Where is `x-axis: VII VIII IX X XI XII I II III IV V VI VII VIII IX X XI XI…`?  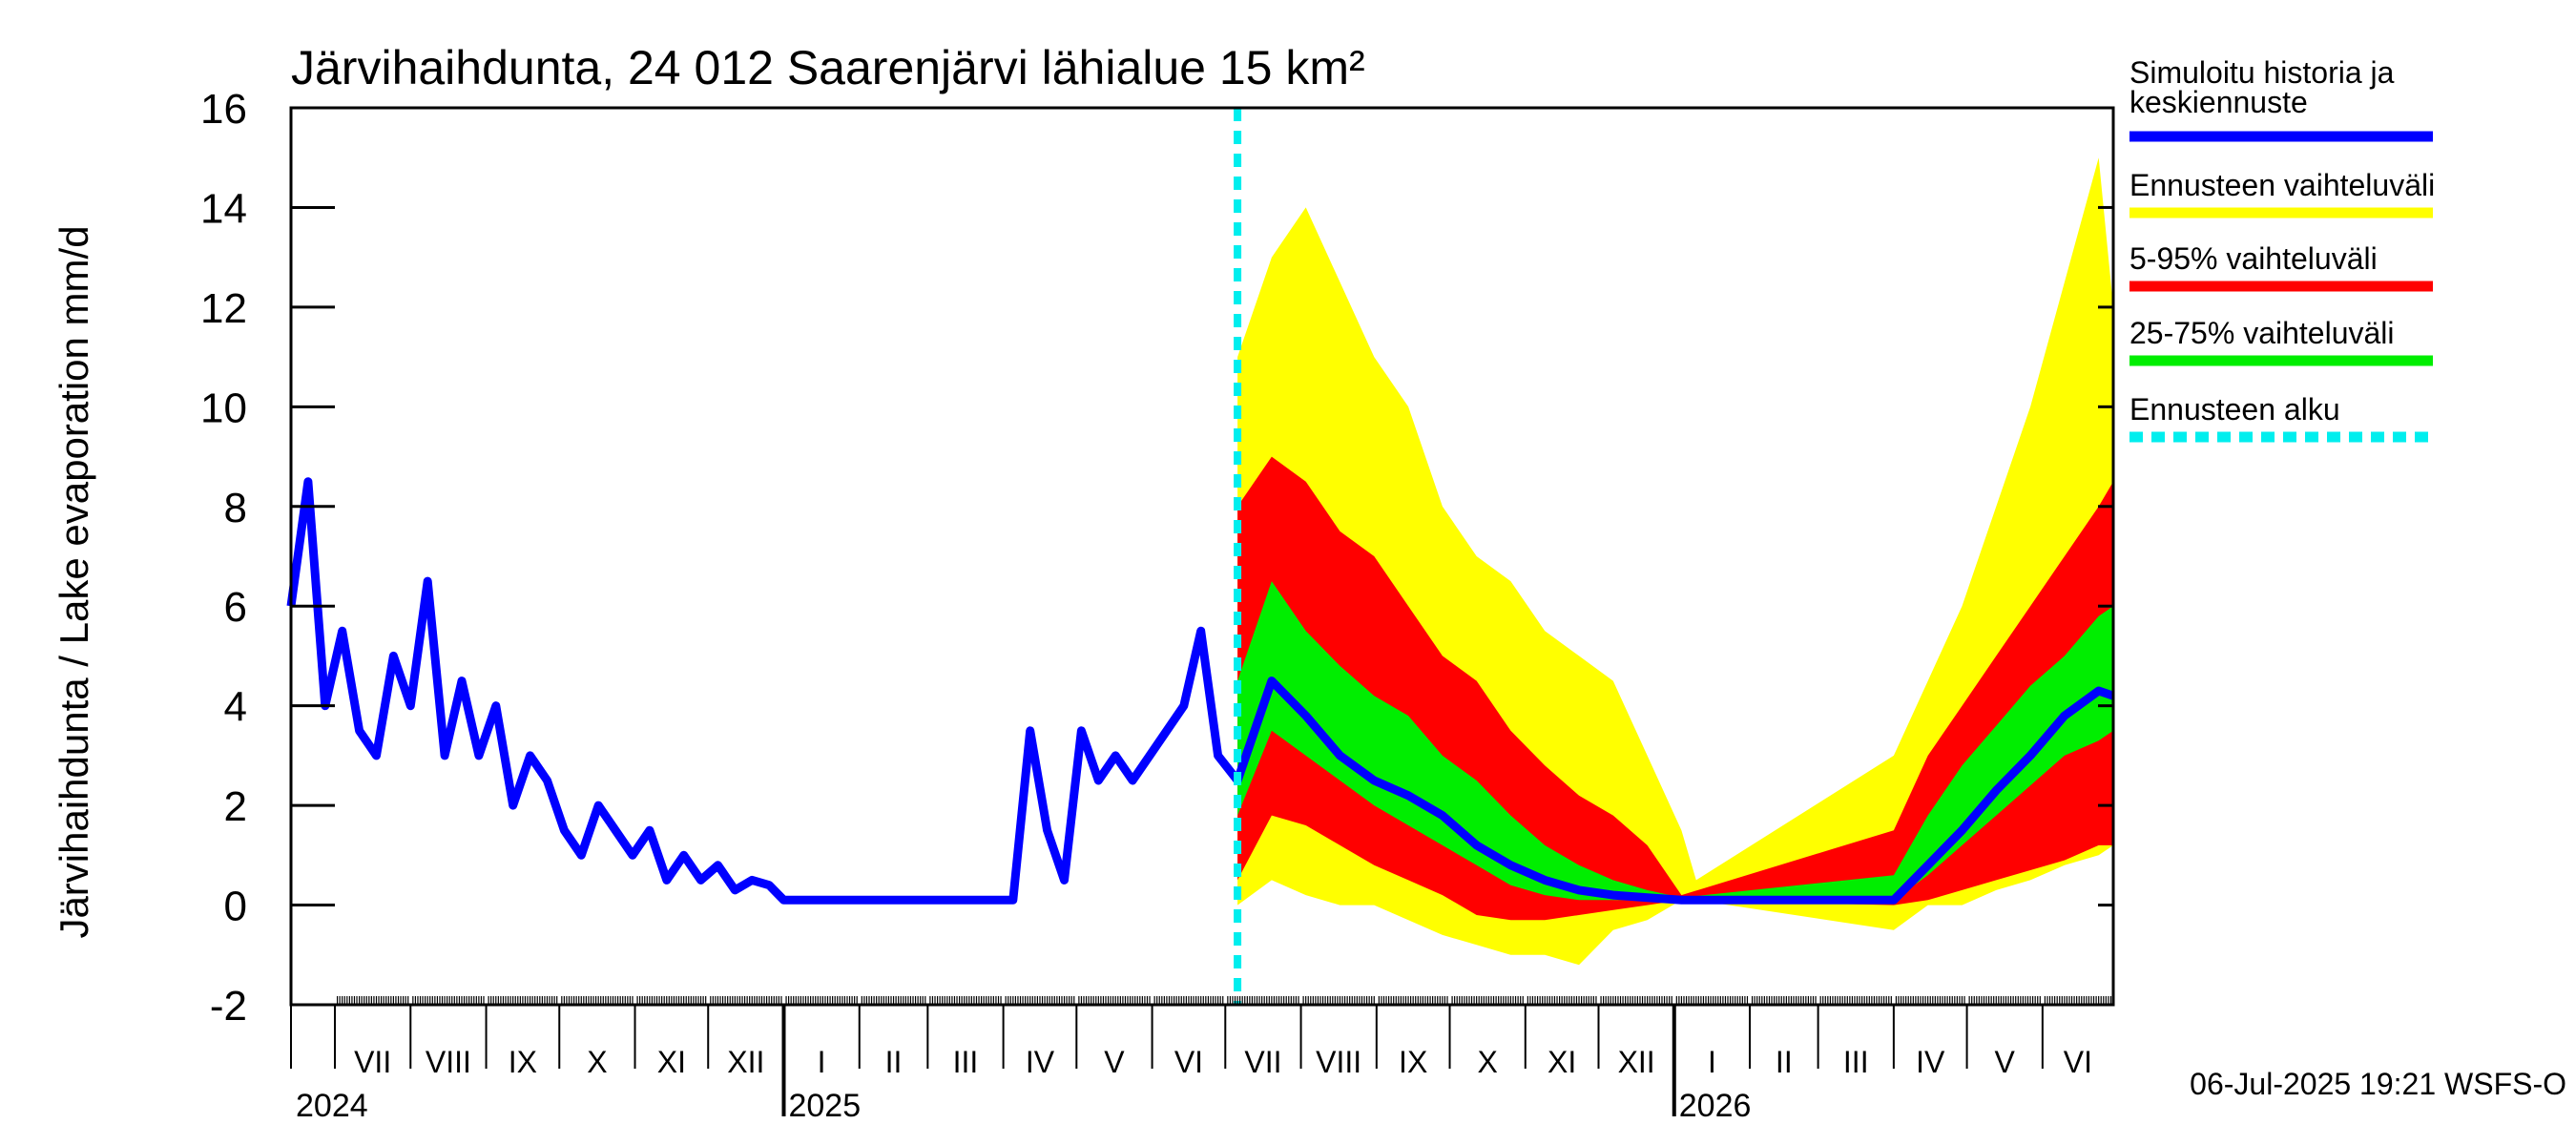 x-axis: VII VIII IX X XI XII I II III IV V VI VII VIII IX X XI XI… is located at coordinates (1201, 1060).